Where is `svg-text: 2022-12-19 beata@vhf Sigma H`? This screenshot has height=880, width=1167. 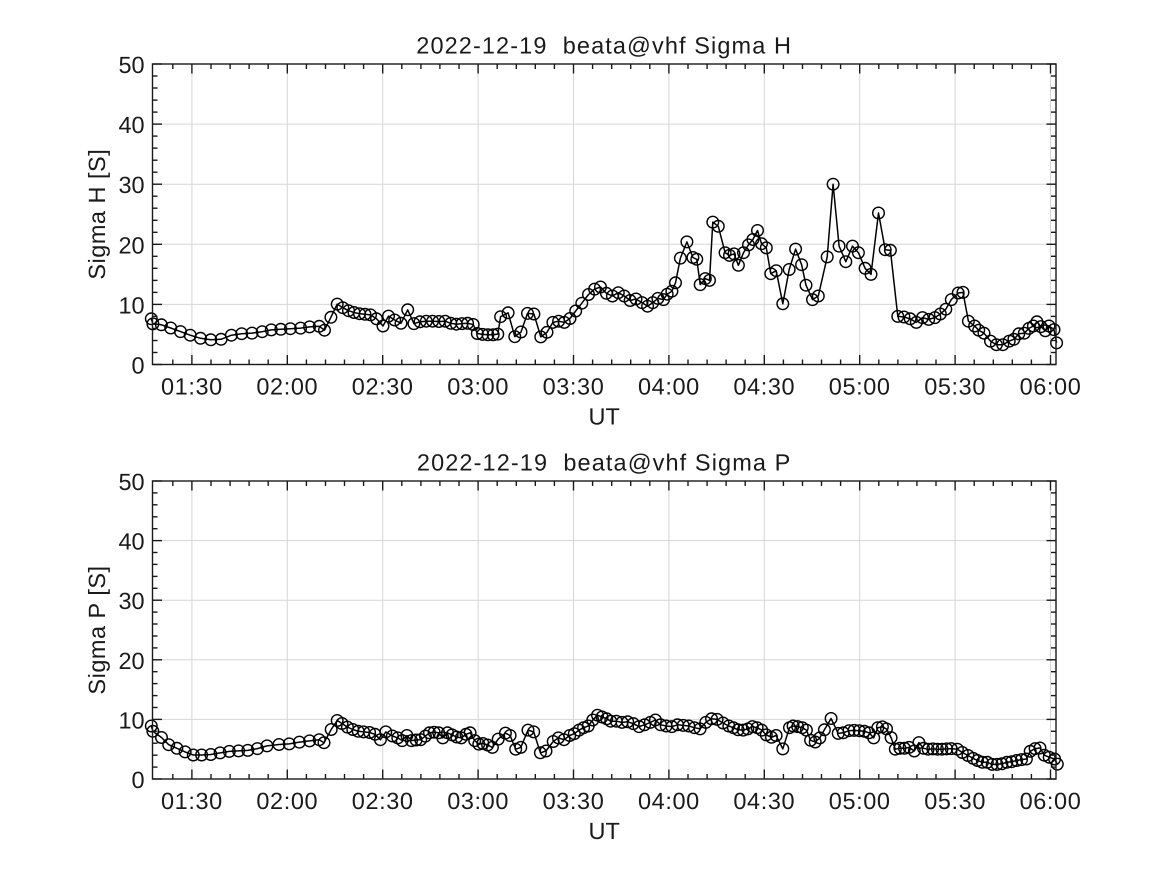 svg-text: 2022-12-19 beata@vhf Sigma H is located at coordinates (604, 46).